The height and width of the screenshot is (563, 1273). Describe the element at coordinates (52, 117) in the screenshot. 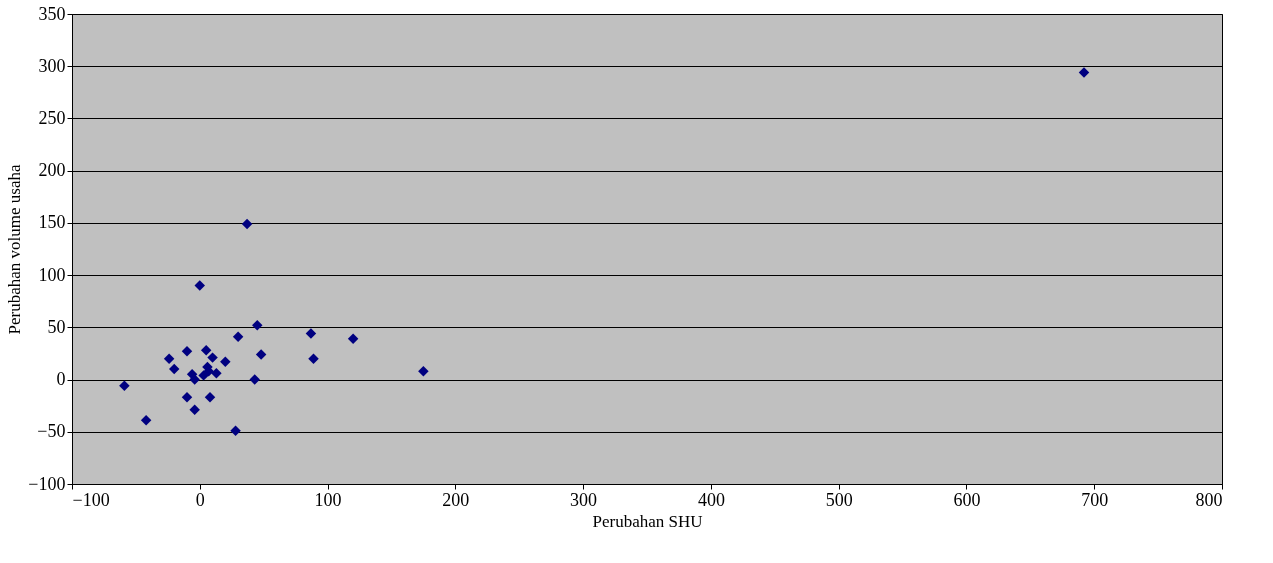

I see `y-tick-label: 250` at that location.